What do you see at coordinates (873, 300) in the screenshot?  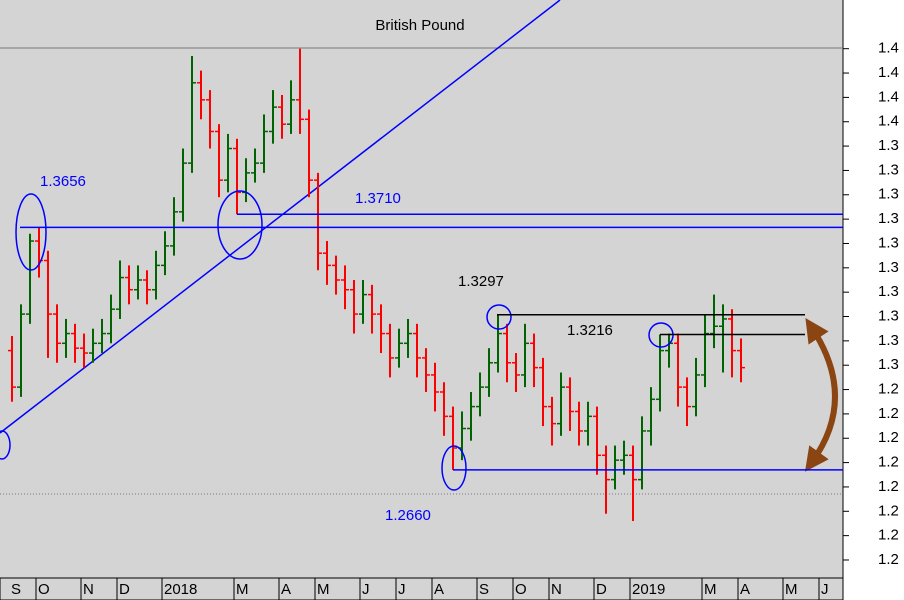 I see `axis-area` at bounding box center [873, 300].